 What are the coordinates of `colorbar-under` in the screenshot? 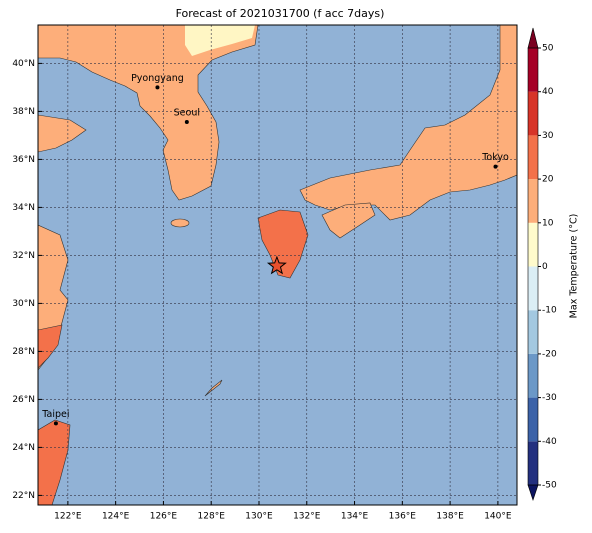 It's located at (533, 492).